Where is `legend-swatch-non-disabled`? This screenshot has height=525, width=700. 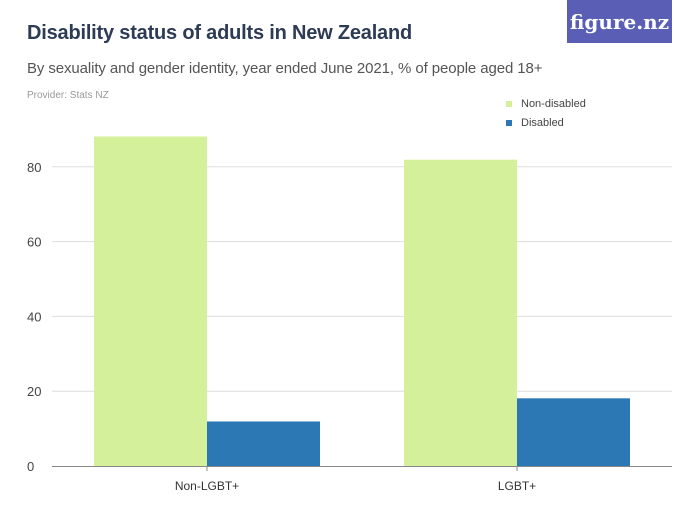 legend-swatch-non-disabled is located at coordinates (509, 103).